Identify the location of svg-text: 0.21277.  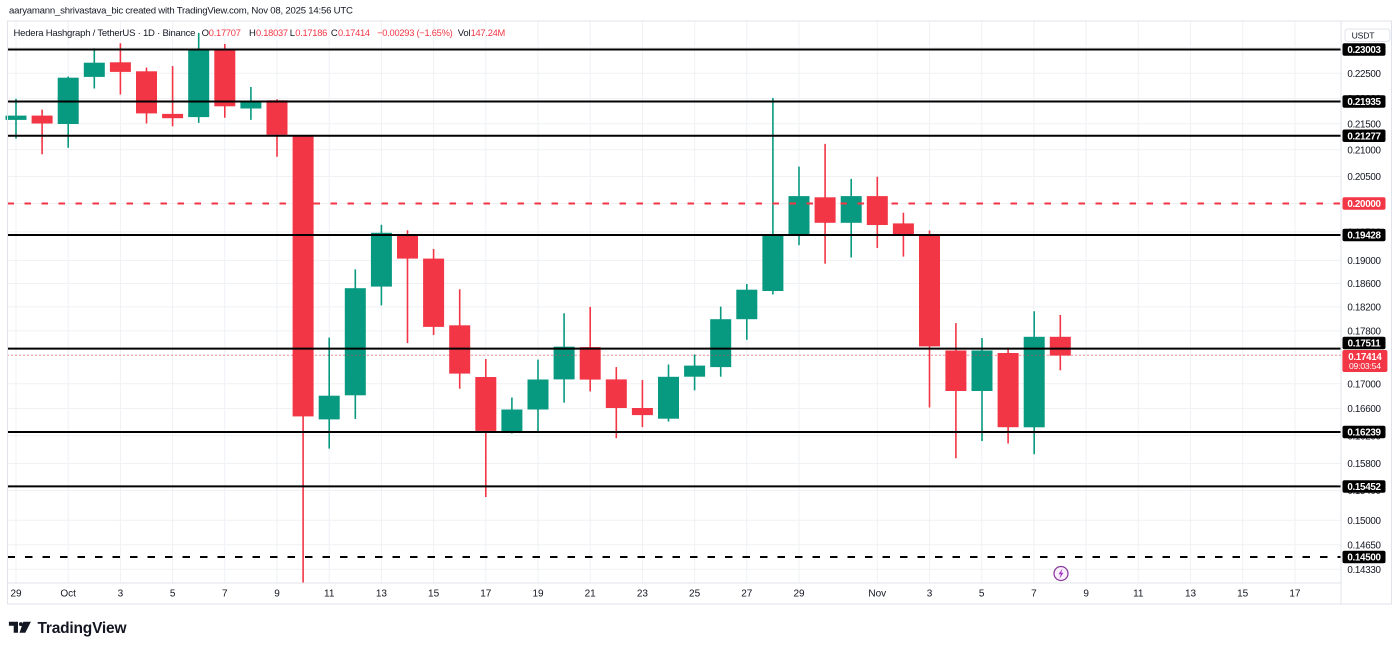
(1364, 136).